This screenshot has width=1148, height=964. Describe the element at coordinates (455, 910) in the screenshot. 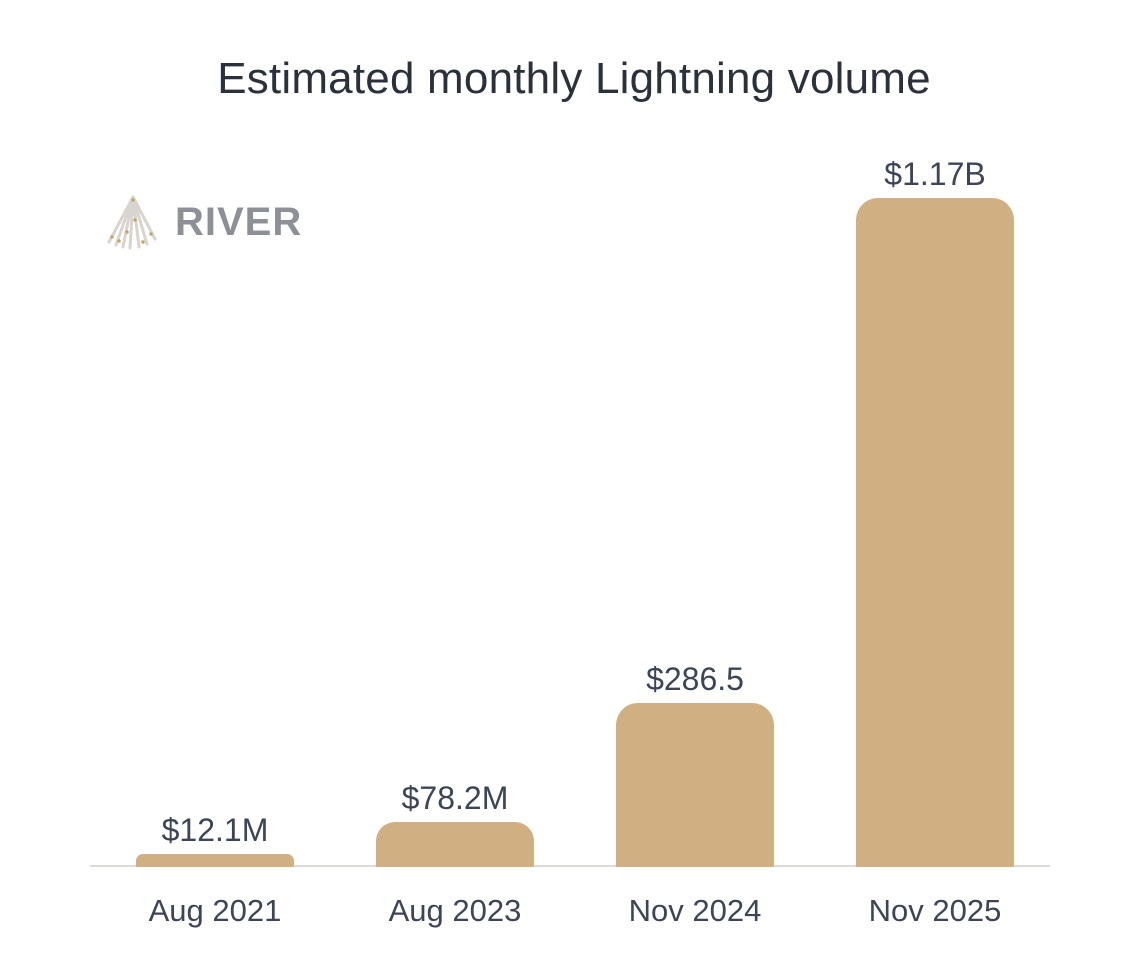

I see `x-tick-label-aug-2023: Aug 2023` at that location.